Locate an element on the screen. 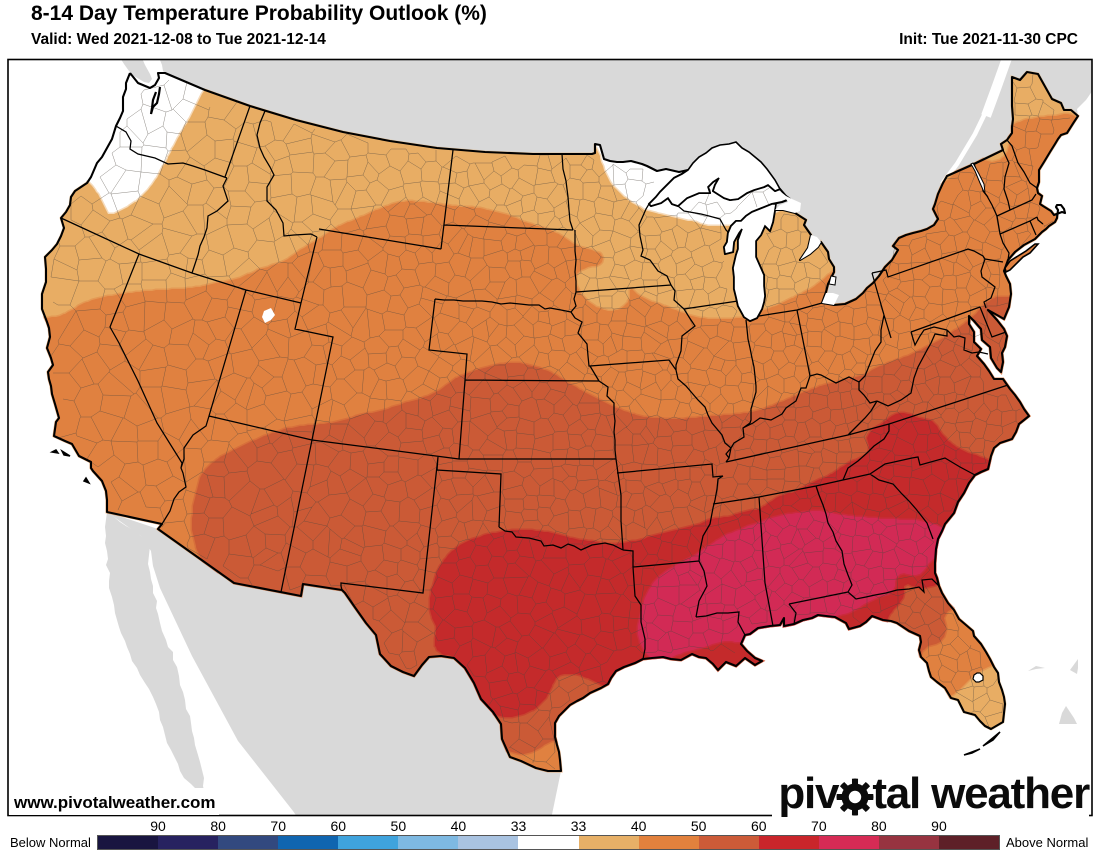 Image resolution: width=1100 pixels, height=850 pixels. logo-text-piv: piv is located at coordinates (808, 793).